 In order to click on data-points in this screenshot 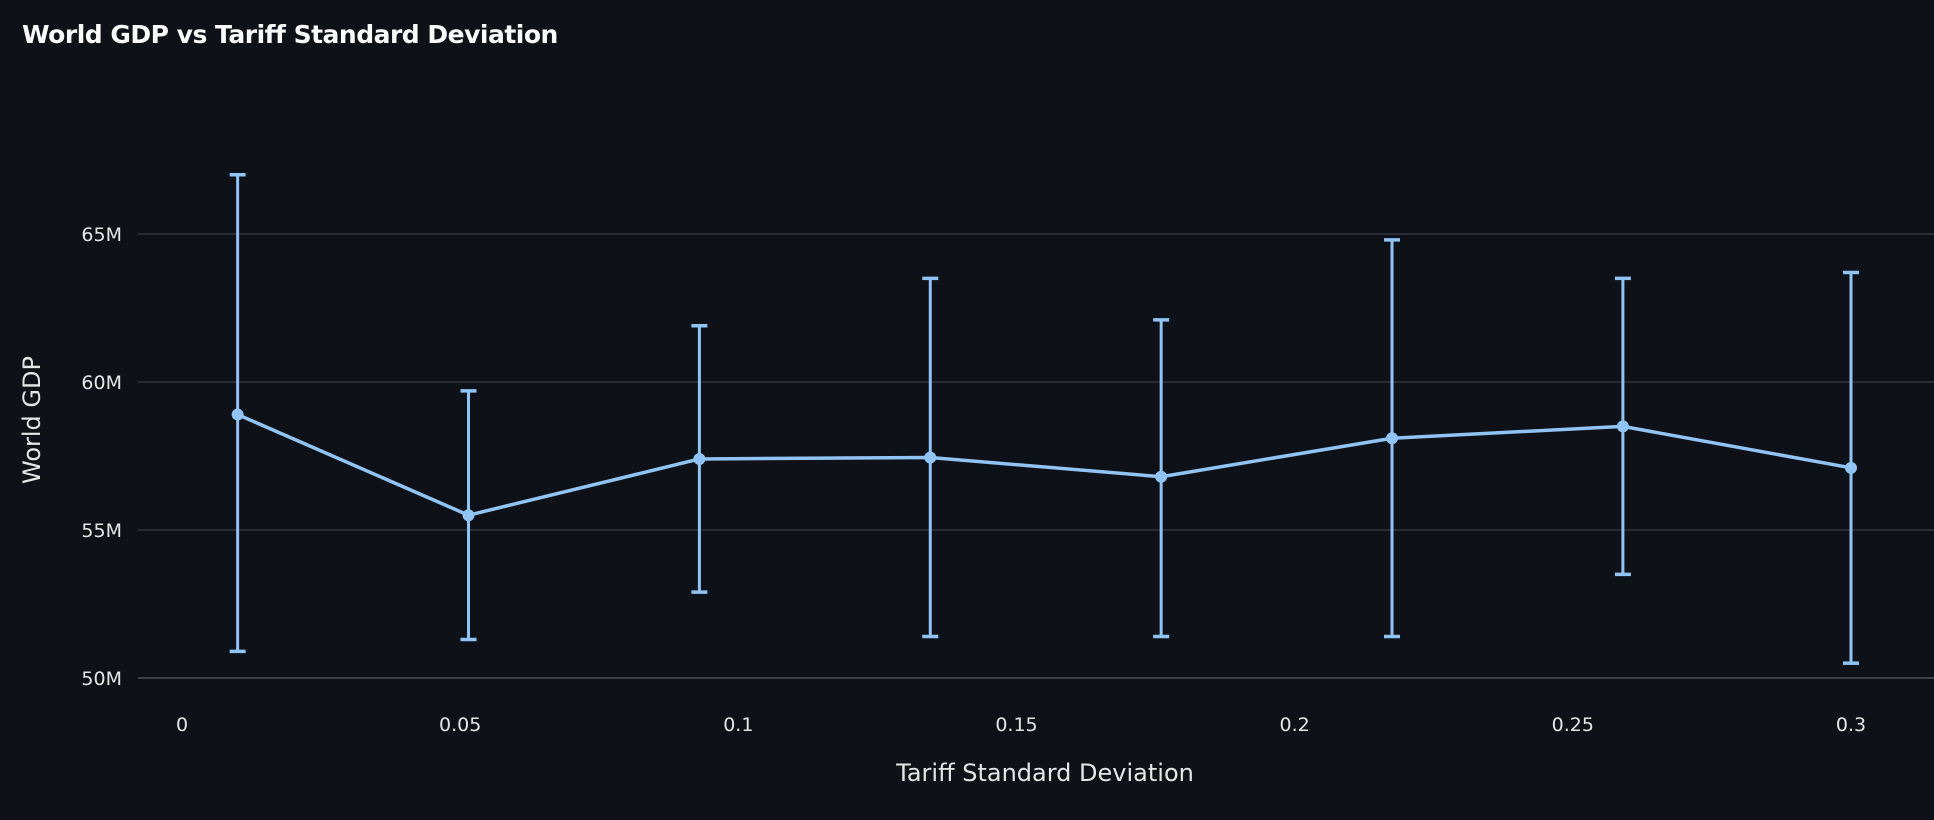, I will do `click(1044, 465)`.